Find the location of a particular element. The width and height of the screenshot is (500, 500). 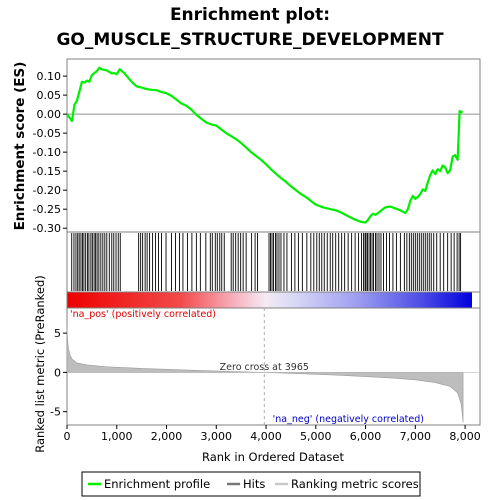

rank-y-tick-label: 5 is located at coordinates (57, 333).